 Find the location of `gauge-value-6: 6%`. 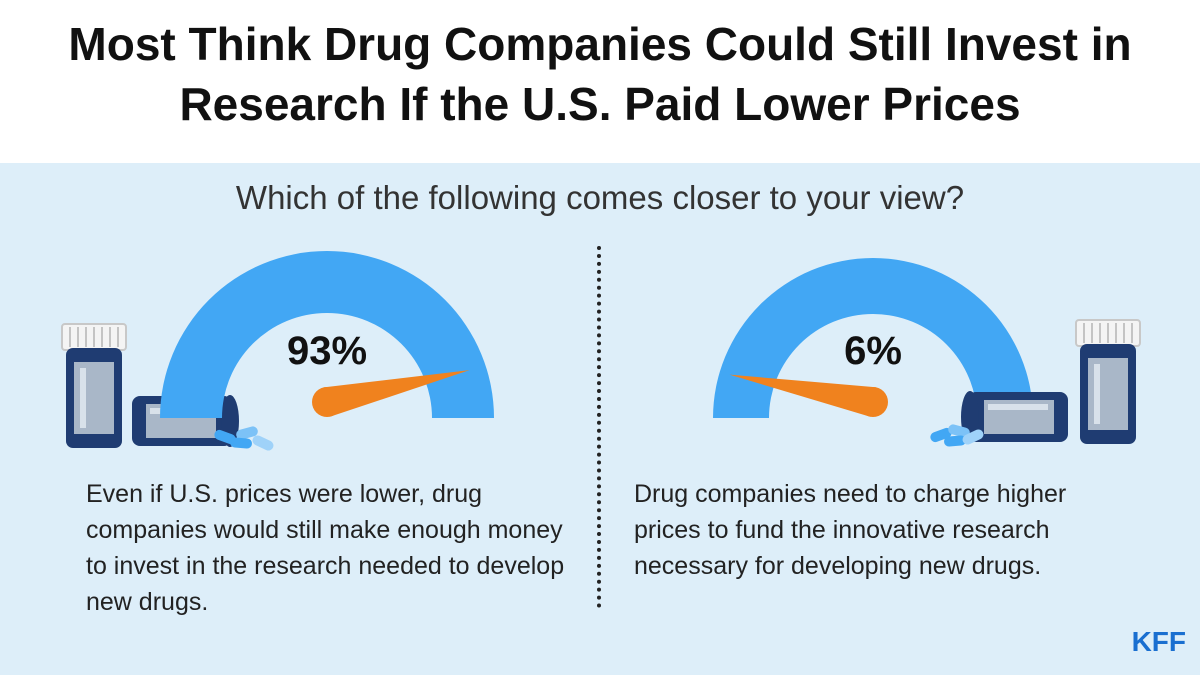

gauge-value-6: 6% is located at coordinates (873, 351).